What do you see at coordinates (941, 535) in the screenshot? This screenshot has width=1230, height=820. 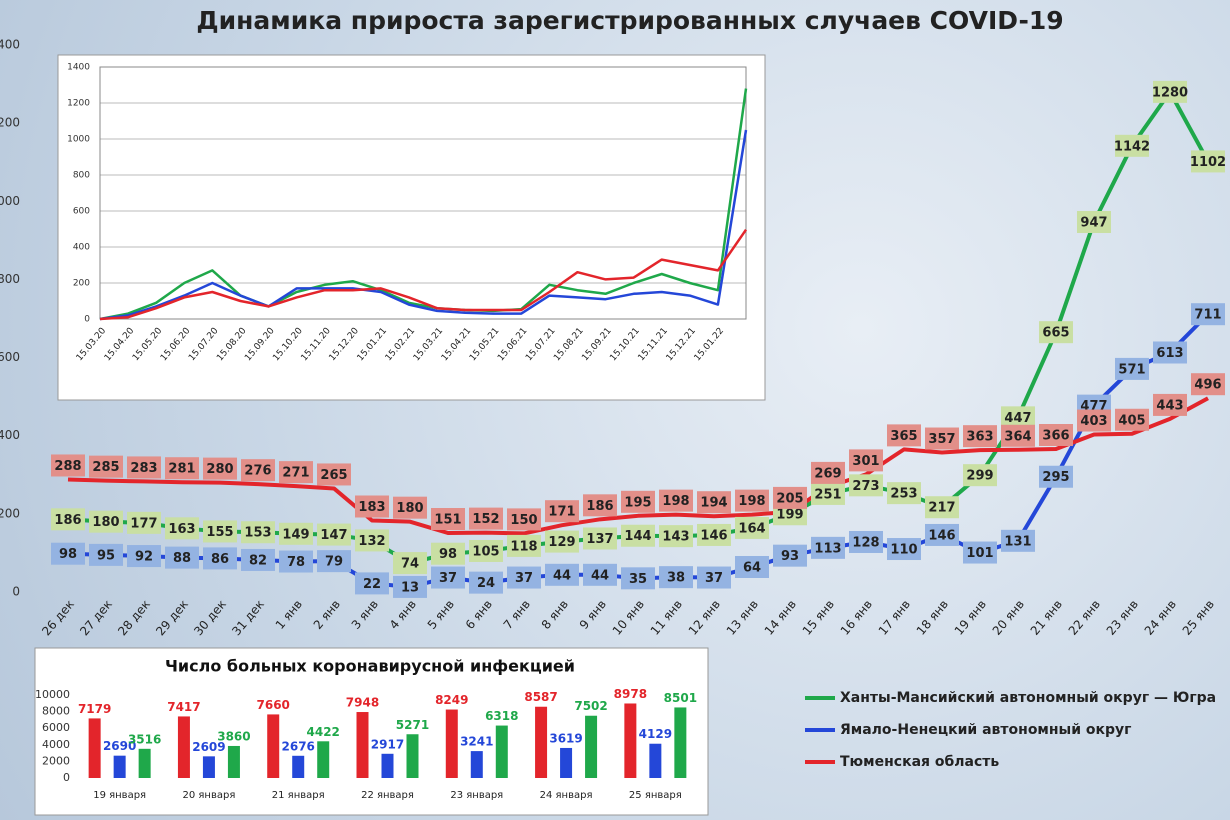 I see `value-label: 146` at bounding box center [941, 535].